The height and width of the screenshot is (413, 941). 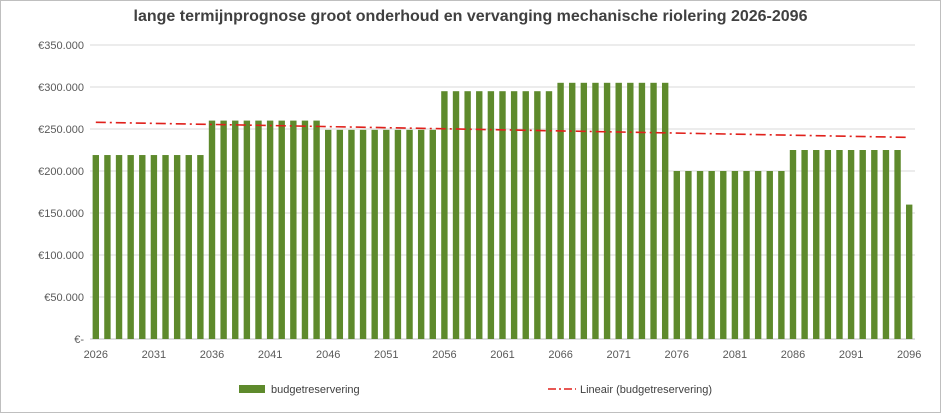 I want to click on x-tick-label: 2066, so click(x=560, y=355).